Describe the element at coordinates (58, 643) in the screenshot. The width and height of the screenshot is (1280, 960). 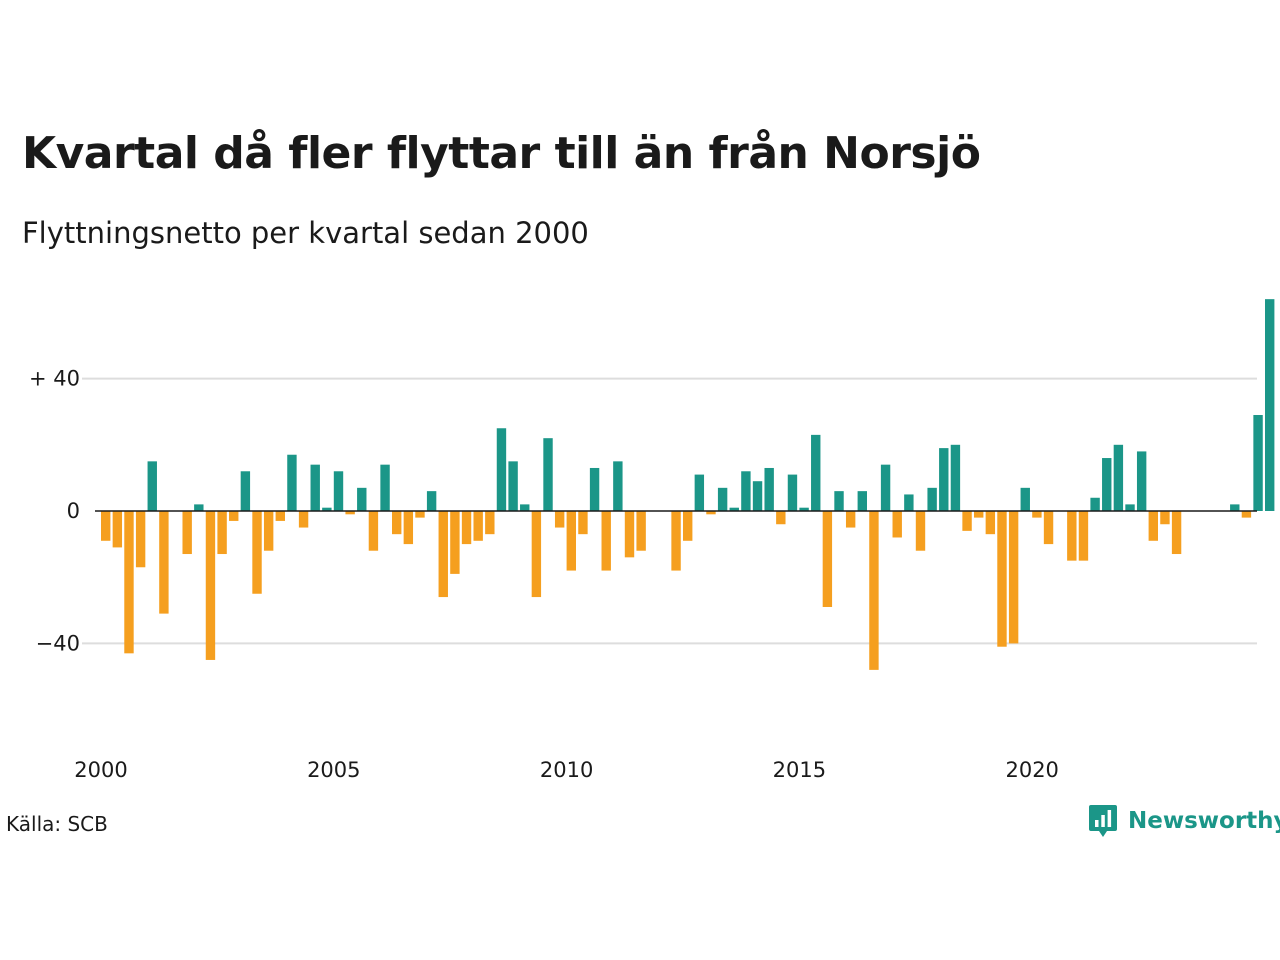
I see `y-tick-label: −40` at that location.